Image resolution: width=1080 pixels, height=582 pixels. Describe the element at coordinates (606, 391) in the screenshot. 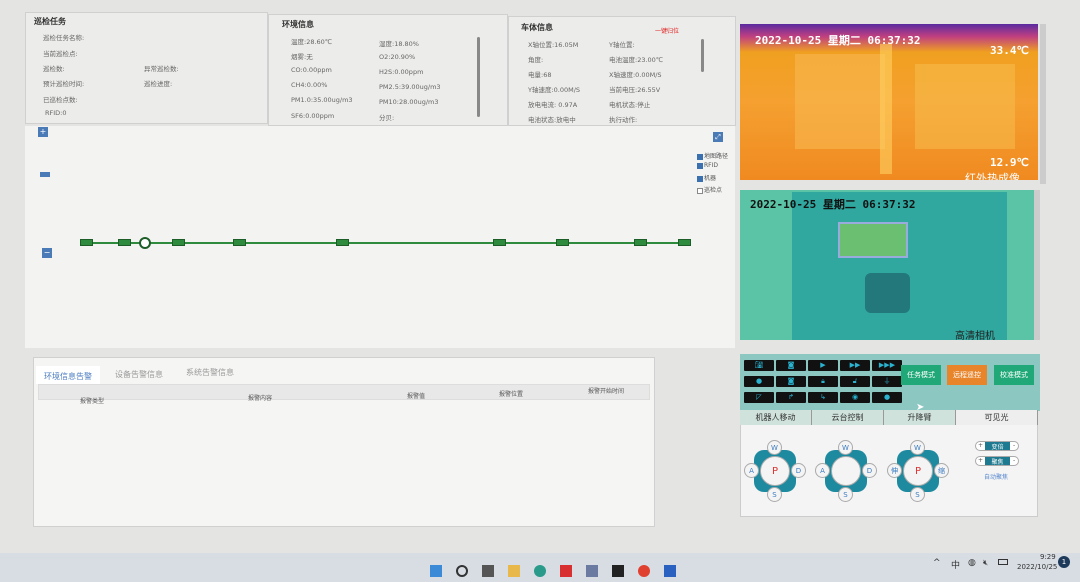

I see `col-start-time: 报警开始时间` at that location.